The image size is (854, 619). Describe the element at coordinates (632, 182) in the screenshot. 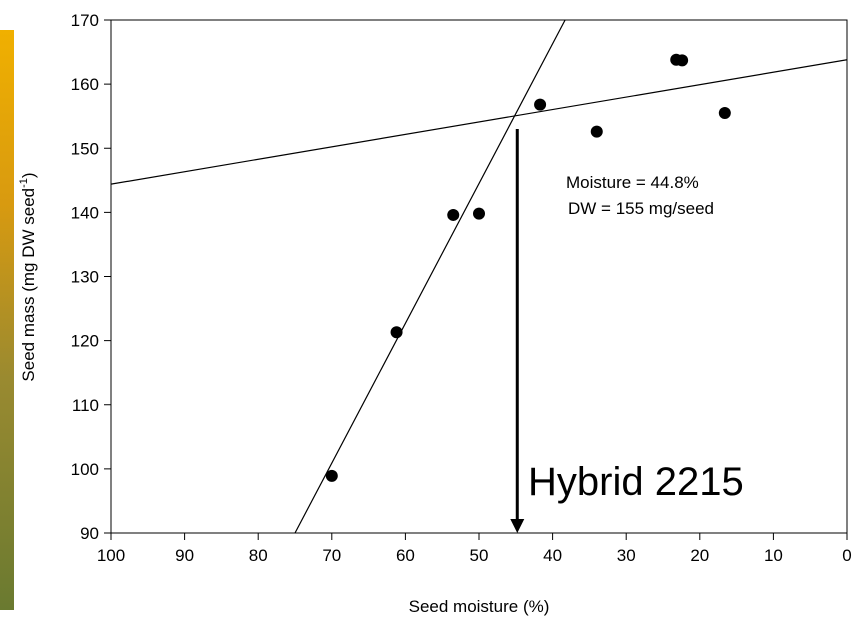

I see `annotation: Moisture = 44.8%` at that location.